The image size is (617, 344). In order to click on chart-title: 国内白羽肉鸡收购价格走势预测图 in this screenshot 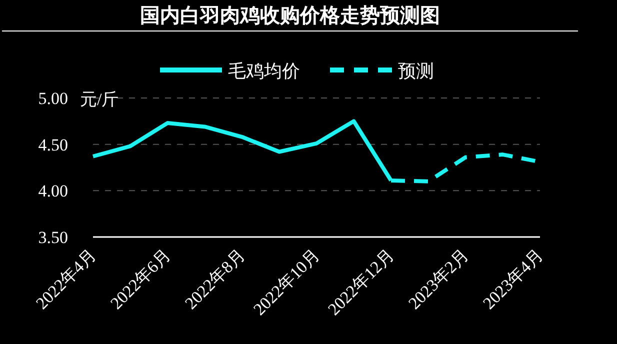, I will do `click(290, 16)`.